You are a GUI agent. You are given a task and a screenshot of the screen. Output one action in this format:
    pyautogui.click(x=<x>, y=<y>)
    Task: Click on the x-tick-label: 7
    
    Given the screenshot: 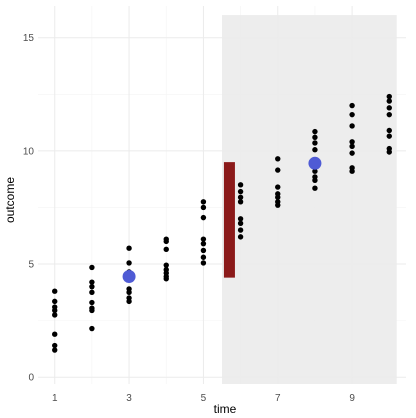 What is the action you would take?
    pyautogui.click(x=278, y=398)
    